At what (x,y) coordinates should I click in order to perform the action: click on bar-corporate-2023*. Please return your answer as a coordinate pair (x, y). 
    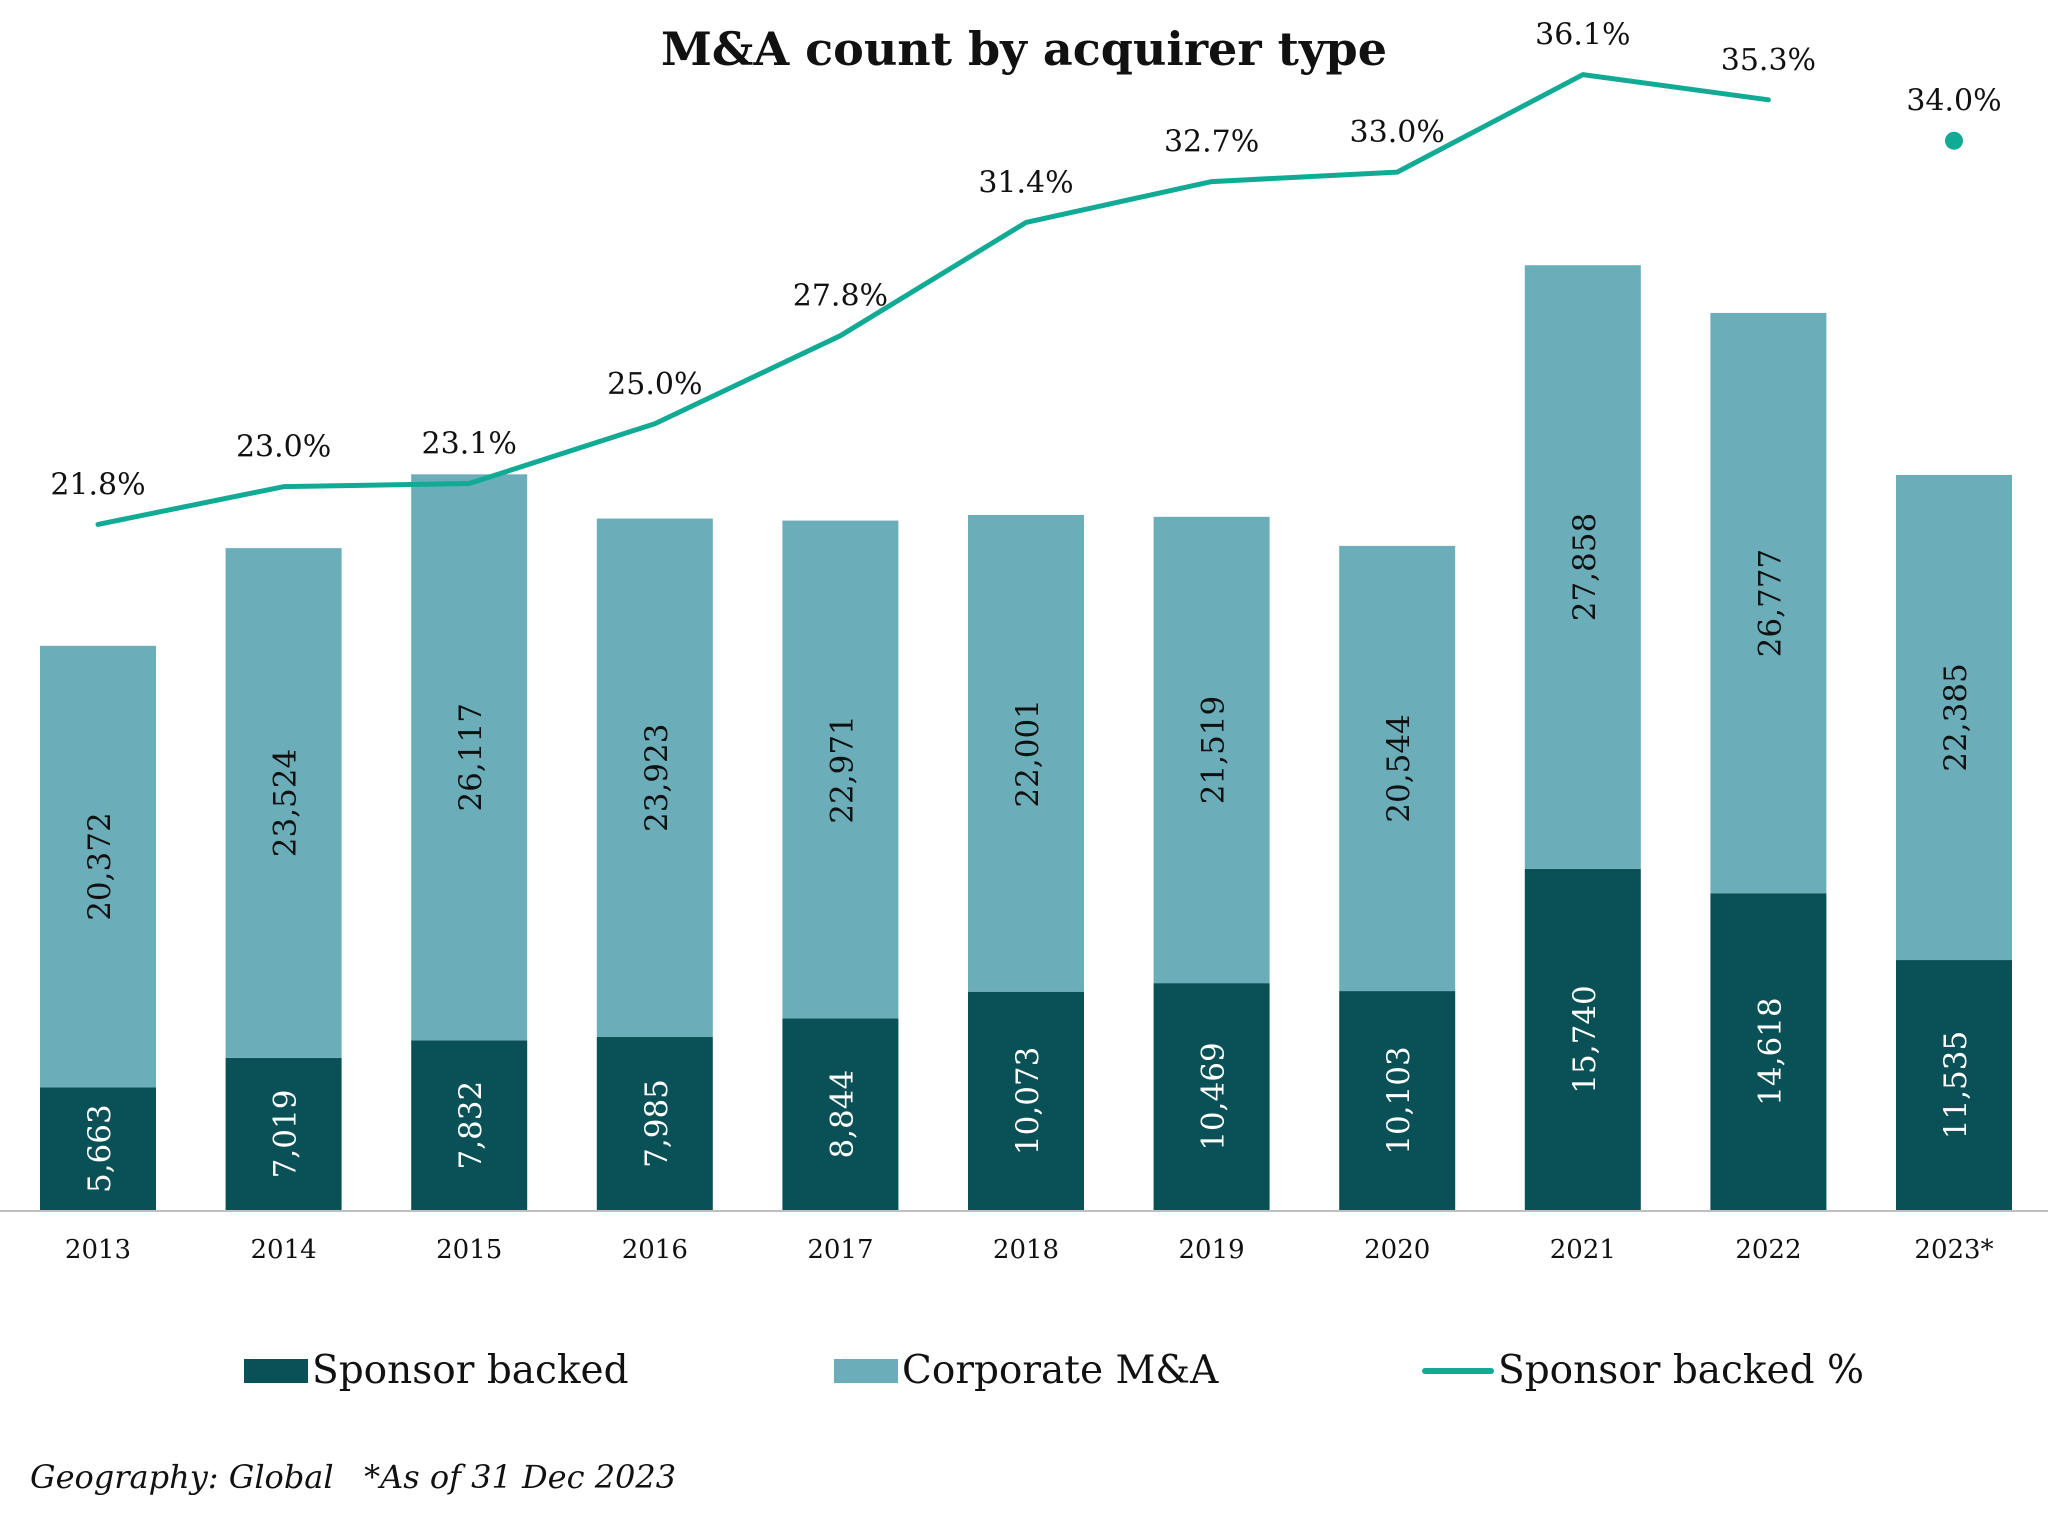
    Looking at the image, I should click on (1954, 717).